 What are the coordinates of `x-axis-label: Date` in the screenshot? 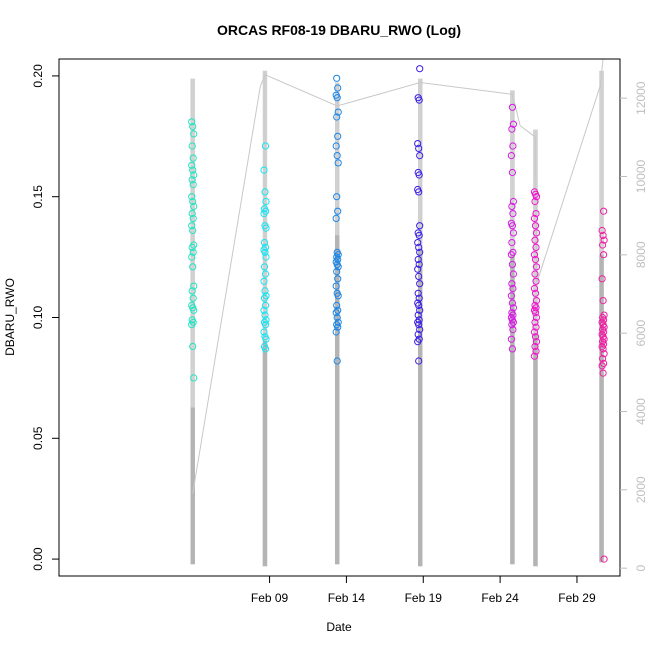 It's located at (339, 627).